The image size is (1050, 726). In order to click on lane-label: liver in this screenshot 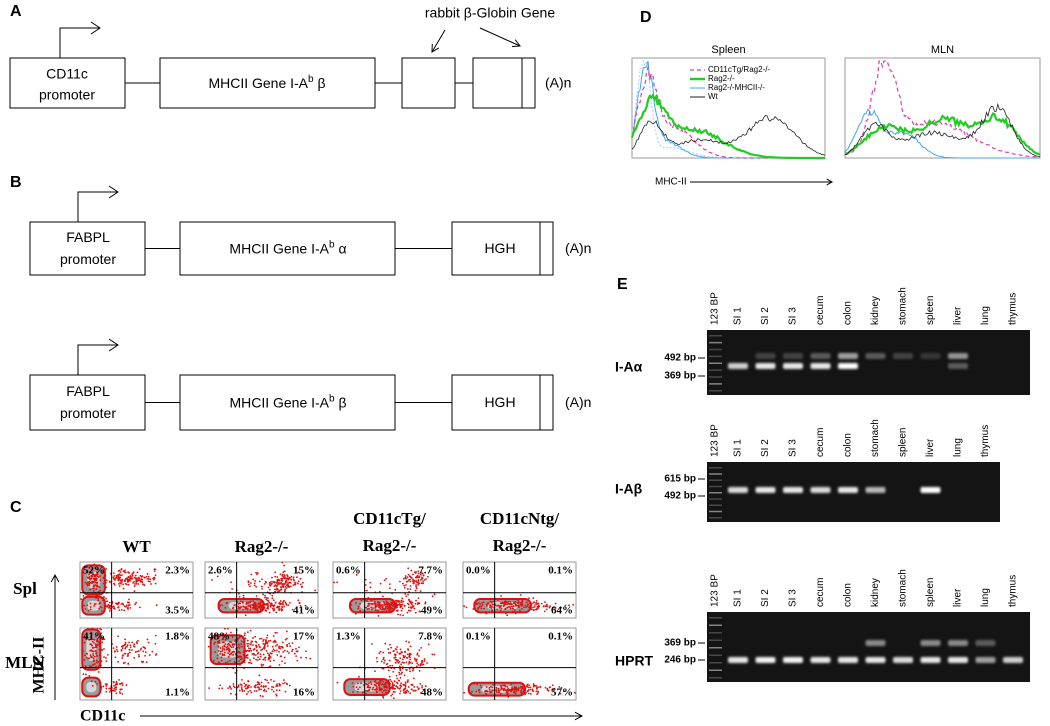, I will do `click(958, 315)`.